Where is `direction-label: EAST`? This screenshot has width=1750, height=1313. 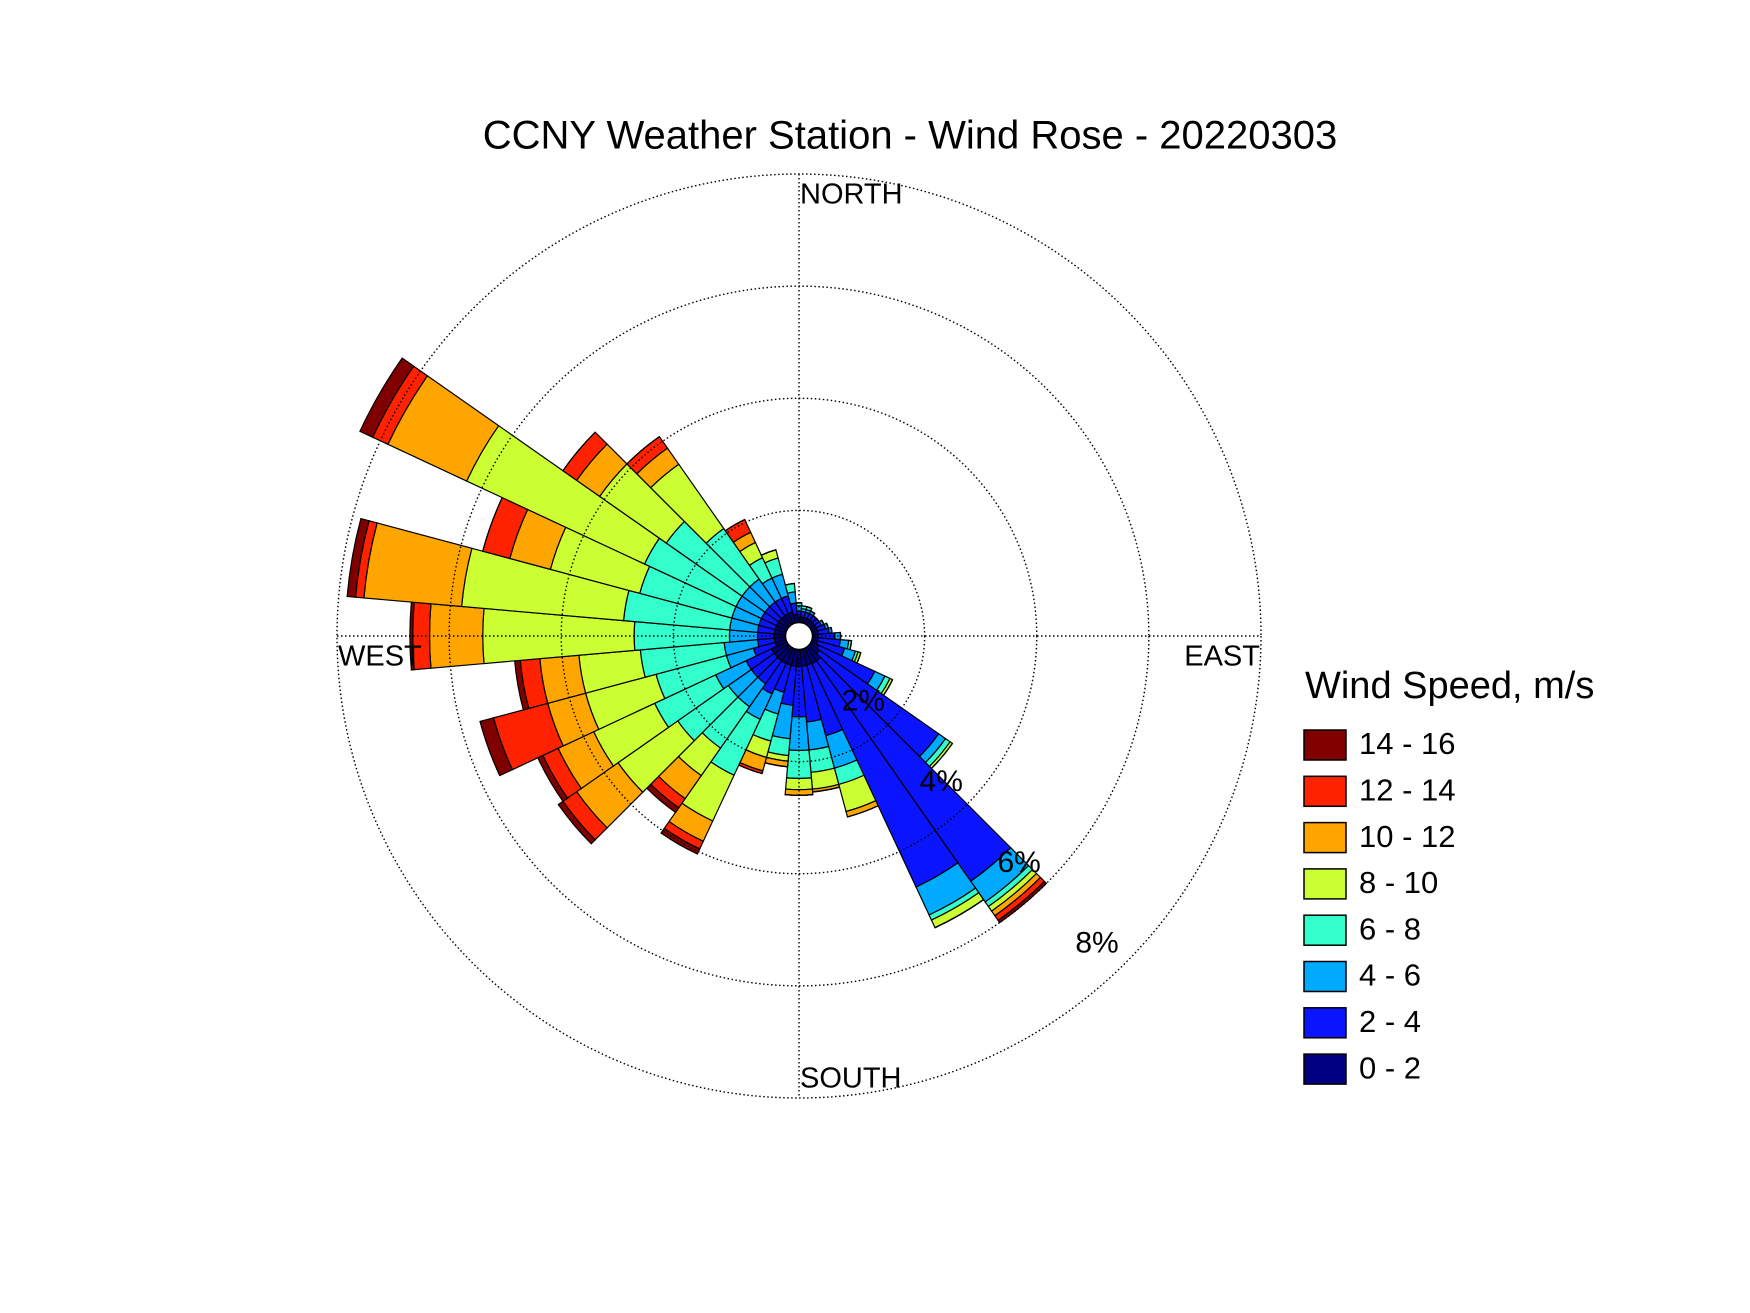 direction-label: EAST is located at coordinates (1222, 657).